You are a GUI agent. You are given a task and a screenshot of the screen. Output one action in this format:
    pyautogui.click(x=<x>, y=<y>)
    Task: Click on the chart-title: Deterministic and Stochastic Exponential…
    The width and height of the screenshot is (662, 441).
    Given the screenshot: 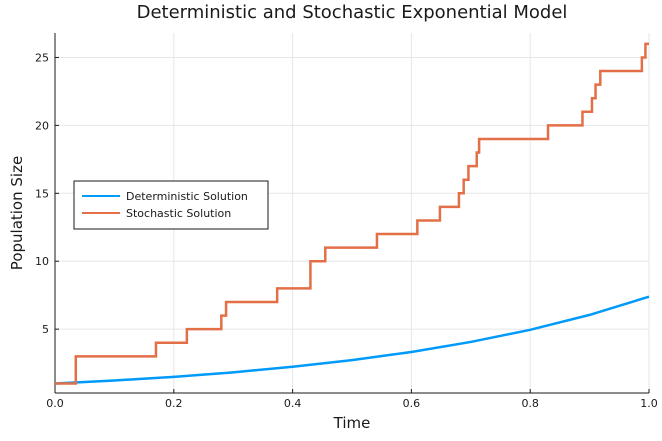 What is the action you would take?
    pyautogui.click(x=352, y=12)
    